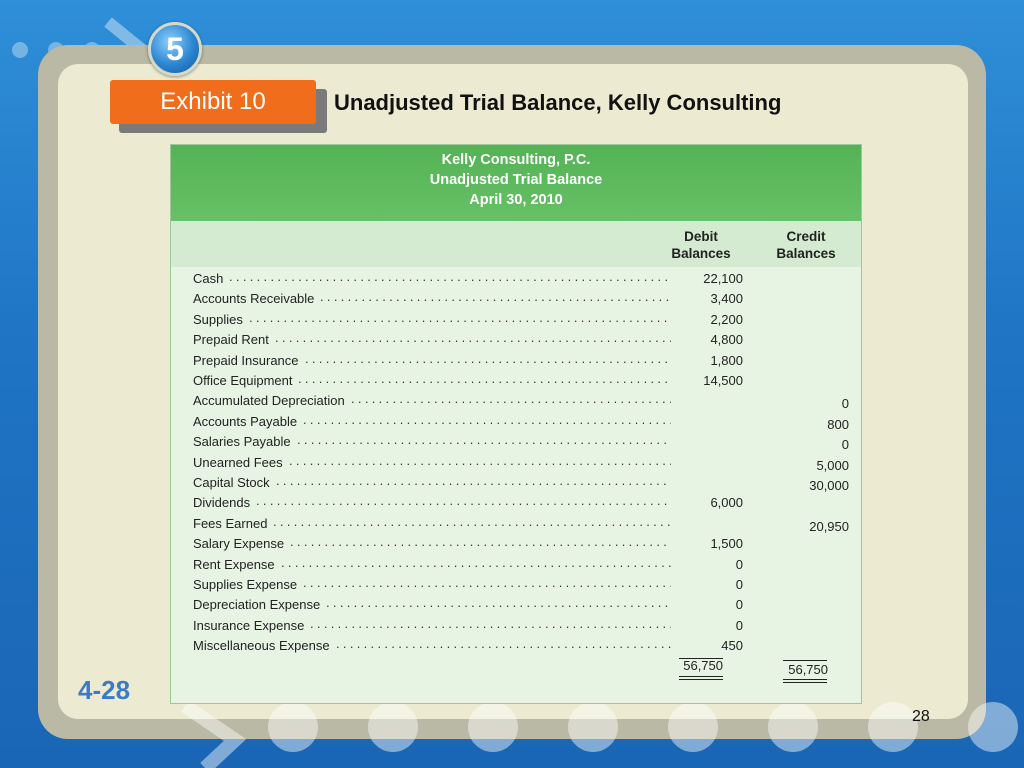  I want to click on account-name: Fees Earned, so click(230, 523).